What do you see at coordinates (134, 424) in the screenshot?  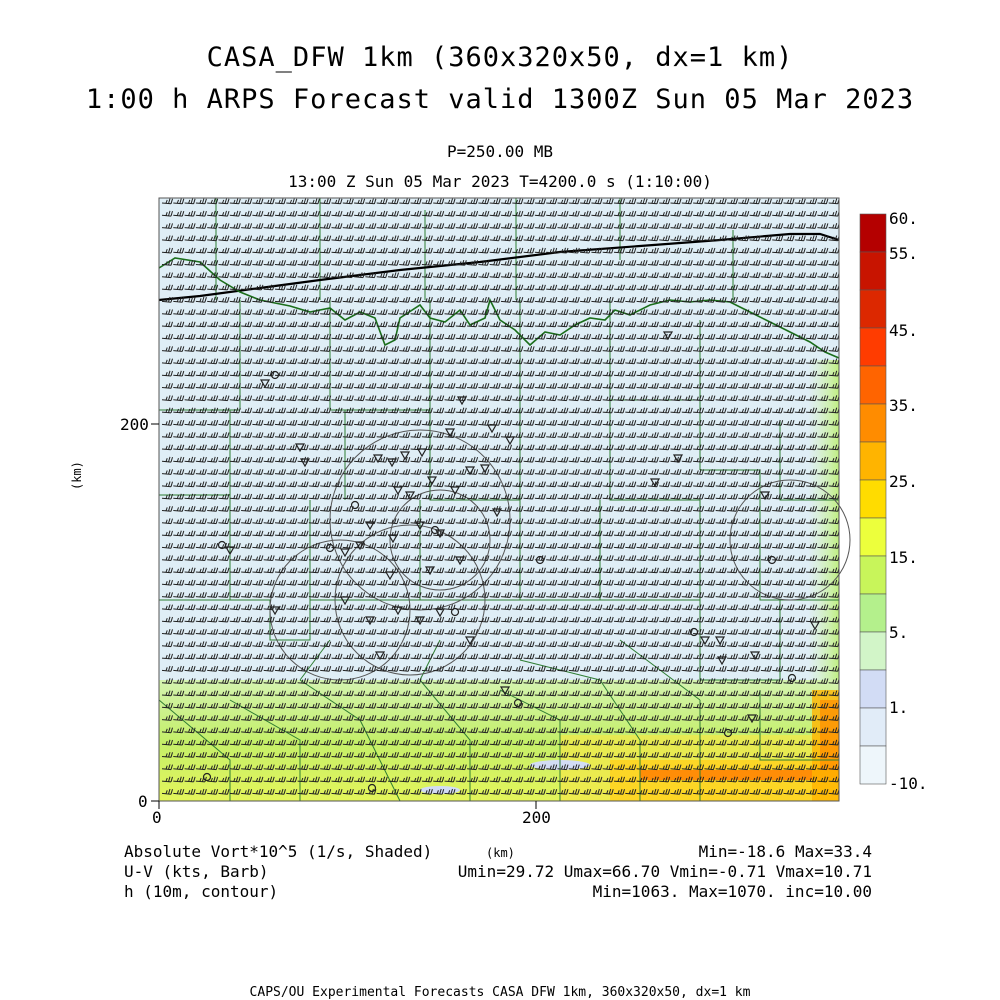 I see `y-tick-200: 200` at bounding box center [134, 424].